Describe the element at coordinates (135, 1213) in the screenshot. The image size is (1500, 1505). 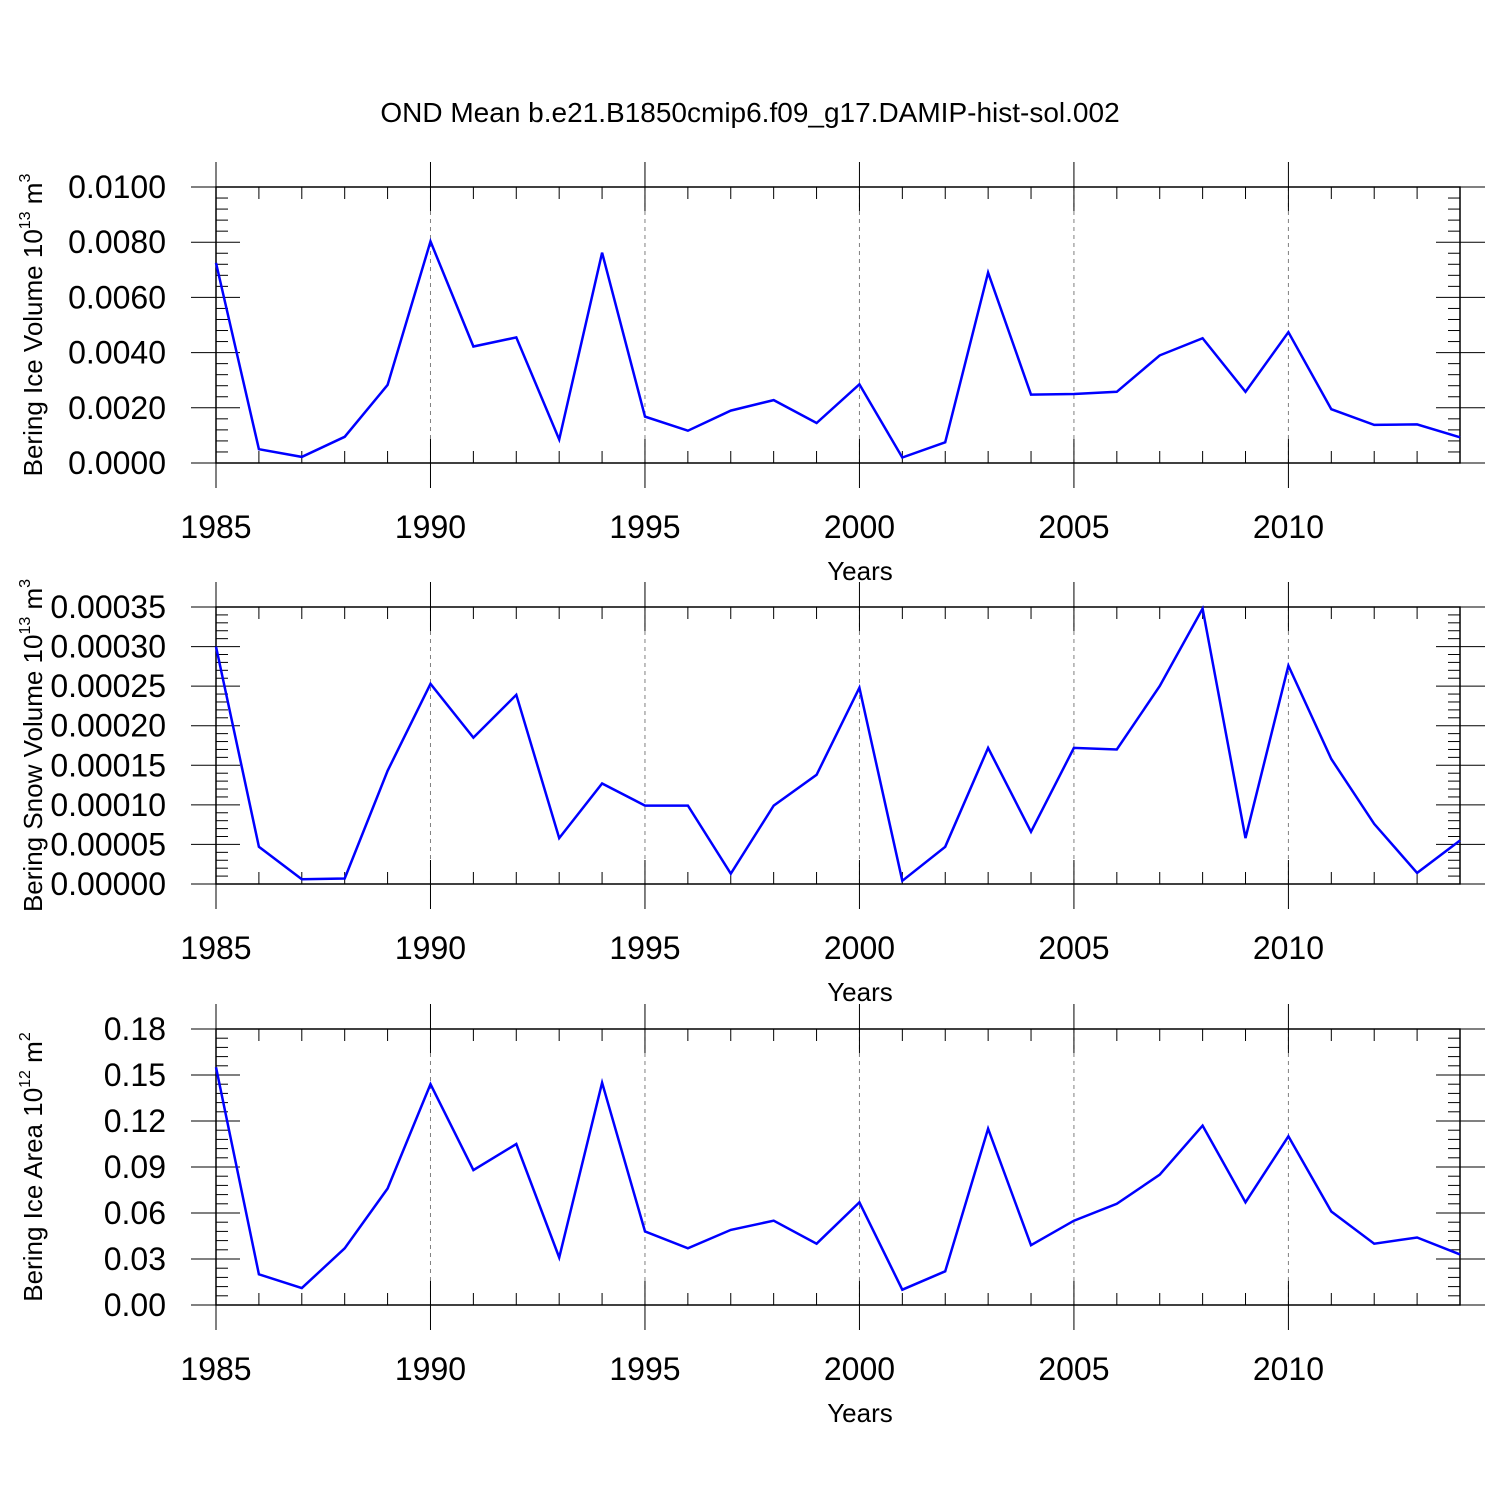
I see `y-tick-label: 0.06` at that location.